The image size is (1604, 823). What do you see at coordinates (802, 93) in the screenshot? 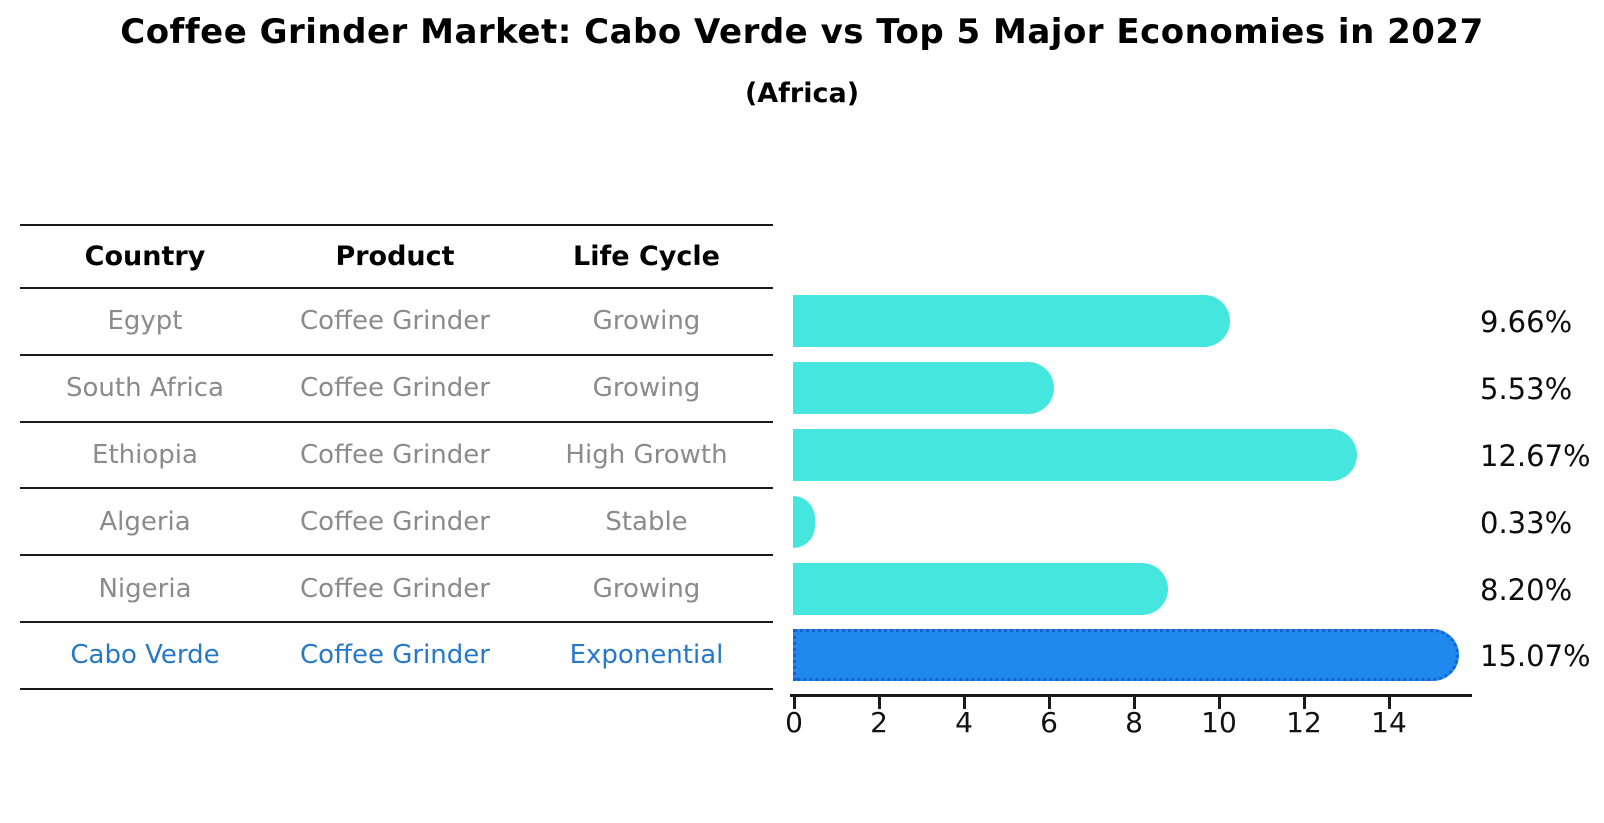
I see `chart-subtitle: (Africa)` at bounding box center [802, 93].